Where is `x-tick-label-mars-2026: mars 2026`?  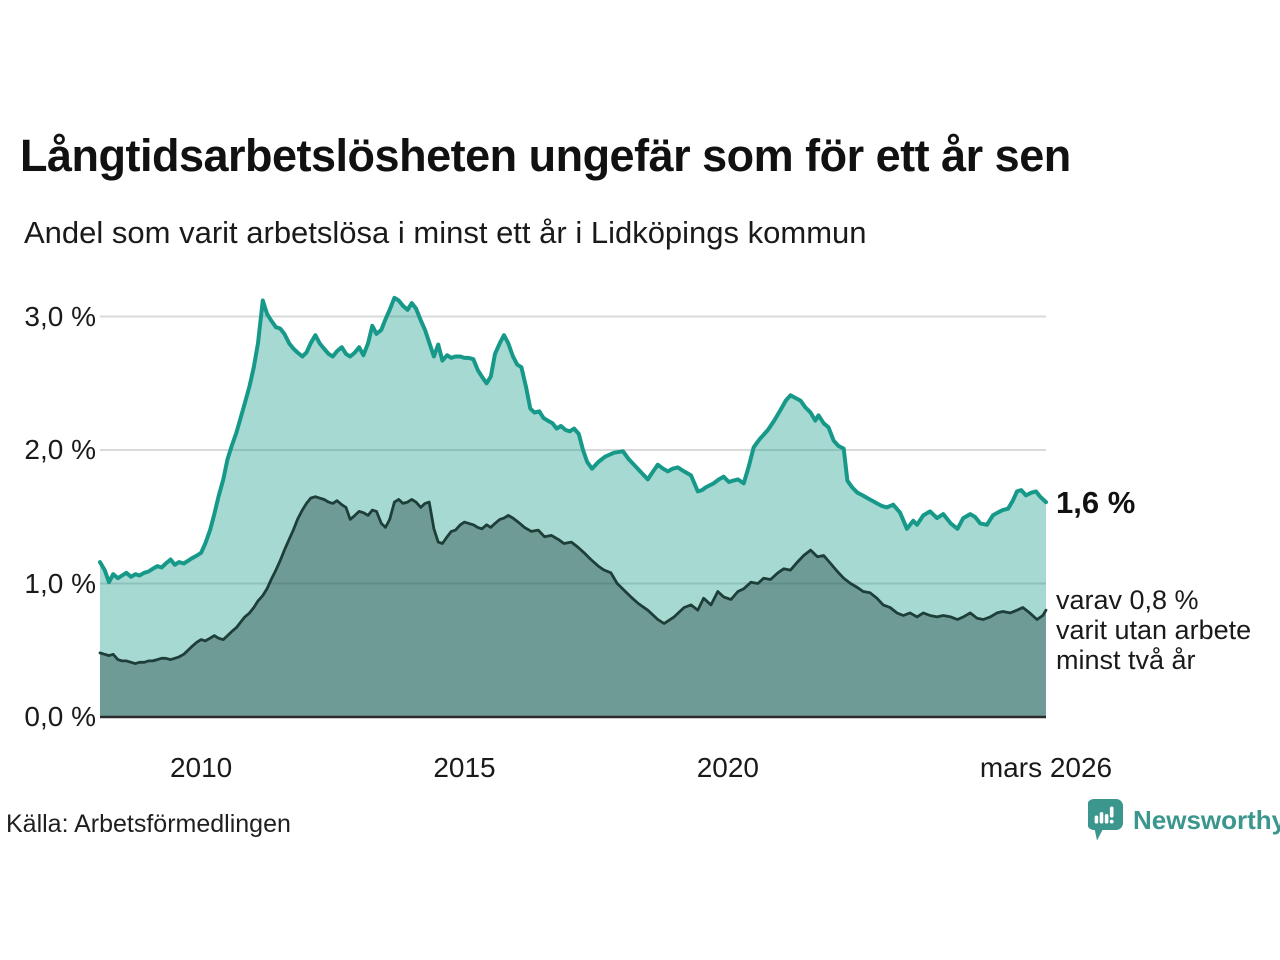 x-tick-label-mars-2026: mars 2026 is located at coordinates (1046, 767).